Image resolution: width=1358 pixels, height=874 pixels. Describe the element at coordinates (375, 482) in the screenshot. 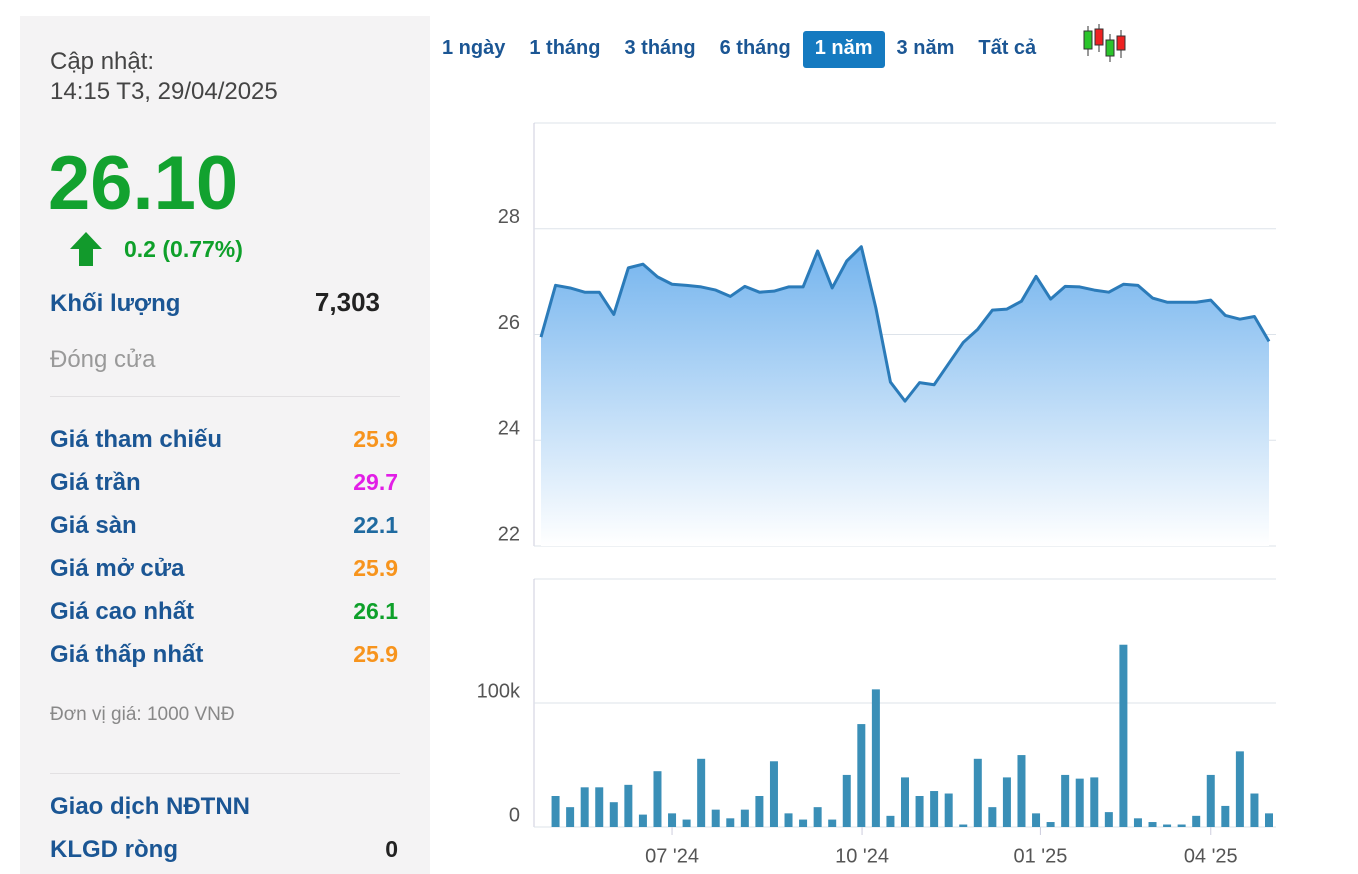

I see `row-value: 29.7` at that location.